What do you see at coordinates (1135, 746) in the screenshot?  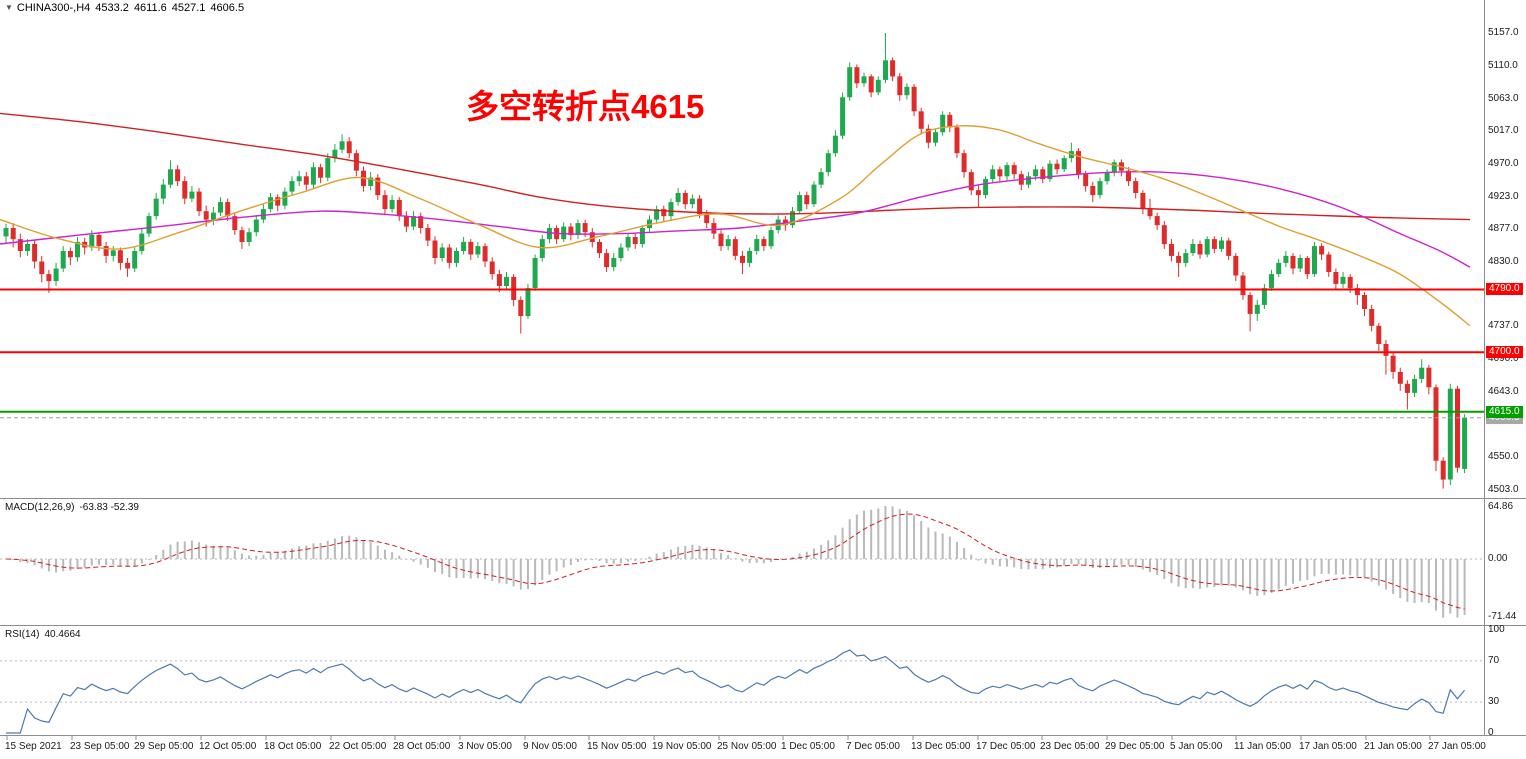 I see `time-tick-29 Dec 05:00: 29 Dec 05:00` at bounding box center [1135, 746].